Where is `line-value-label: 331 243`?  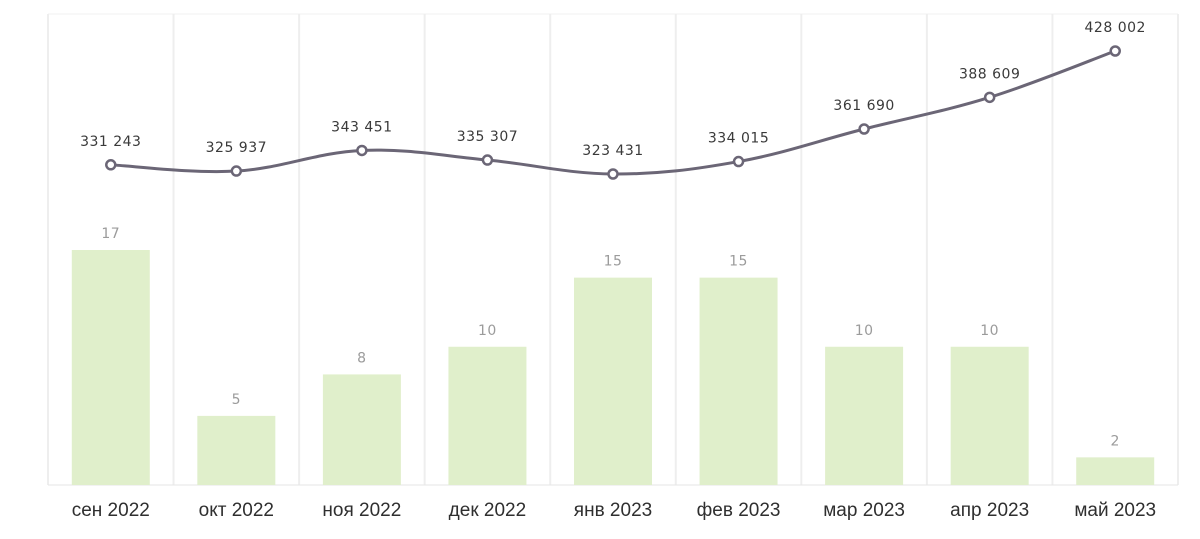 line-value-label: 331 243 is located at coordinates (110, 142).